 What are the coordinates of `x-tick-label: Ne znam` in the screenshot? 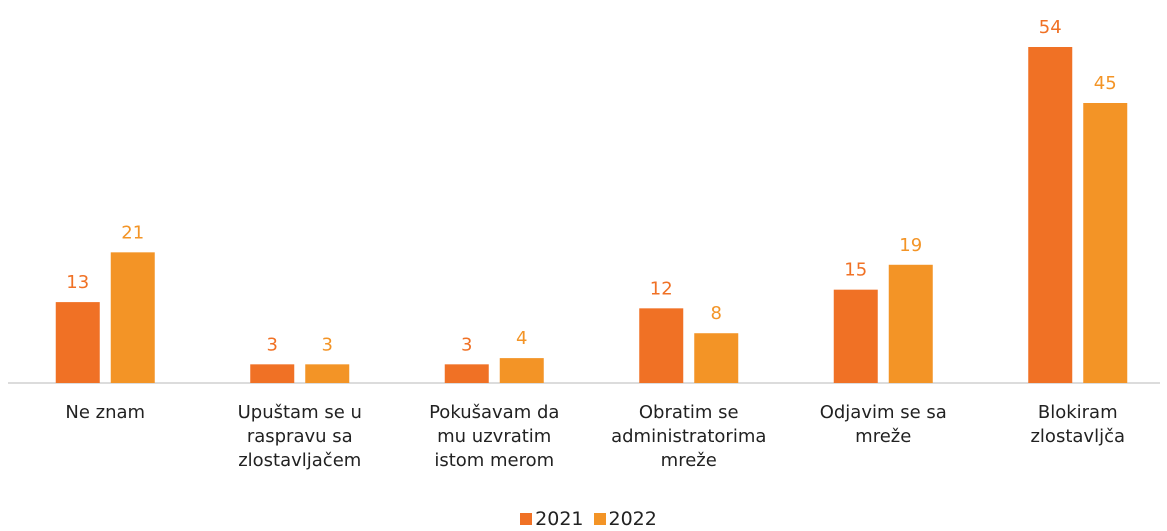 It's located at (105, 412).